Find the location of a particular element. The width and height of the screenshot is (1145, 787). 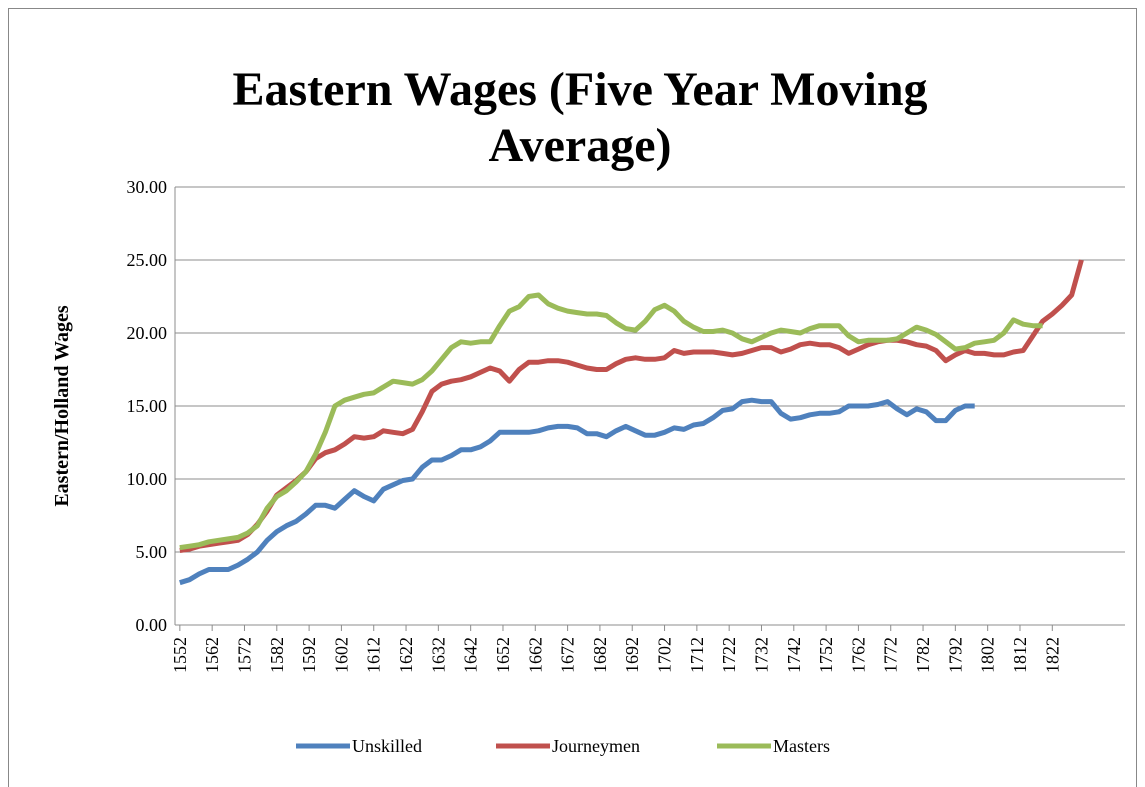

x-tick-label: 1592 is located at coordinates (309, 655).